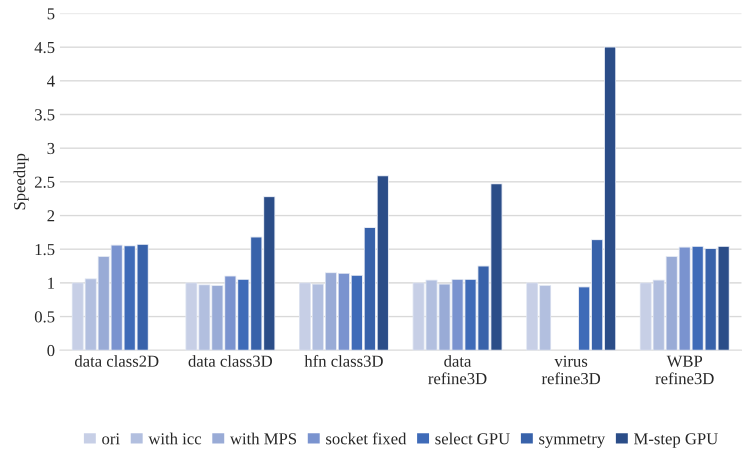 This screenshot has height=449, width=749. I want to click on legend-label: M-step GPU, so click(676, 440).